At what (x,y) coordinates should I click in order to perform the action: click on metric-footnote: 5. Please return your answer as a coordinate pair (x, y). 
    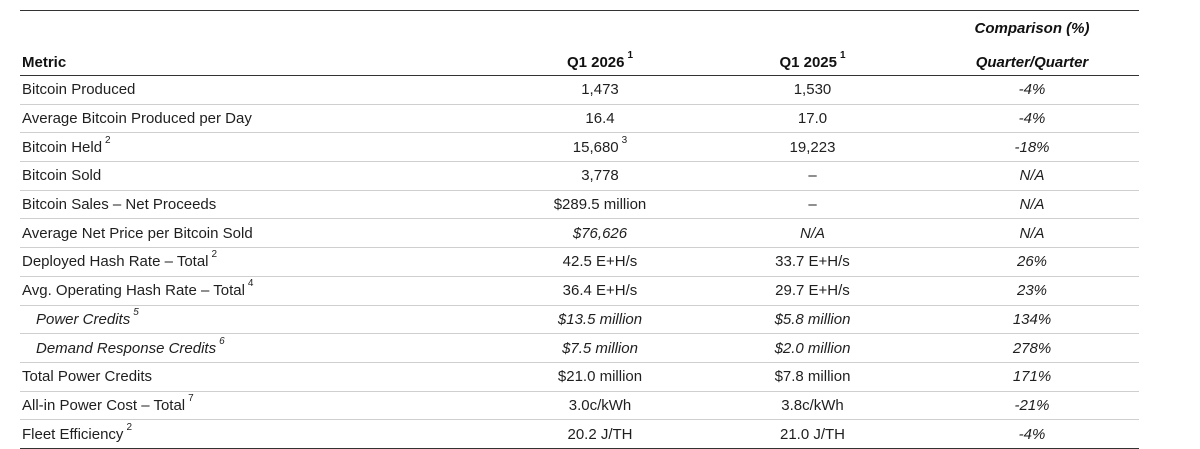
    Looking at the image, I should click on (136, 312).